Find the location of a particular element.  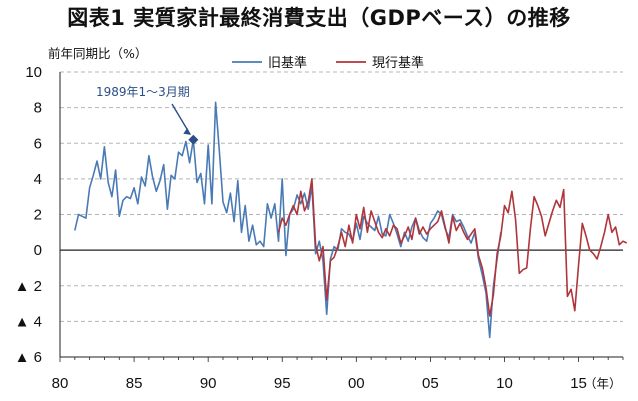

x-axis-label: （年） is located at coordinates (603, 383).